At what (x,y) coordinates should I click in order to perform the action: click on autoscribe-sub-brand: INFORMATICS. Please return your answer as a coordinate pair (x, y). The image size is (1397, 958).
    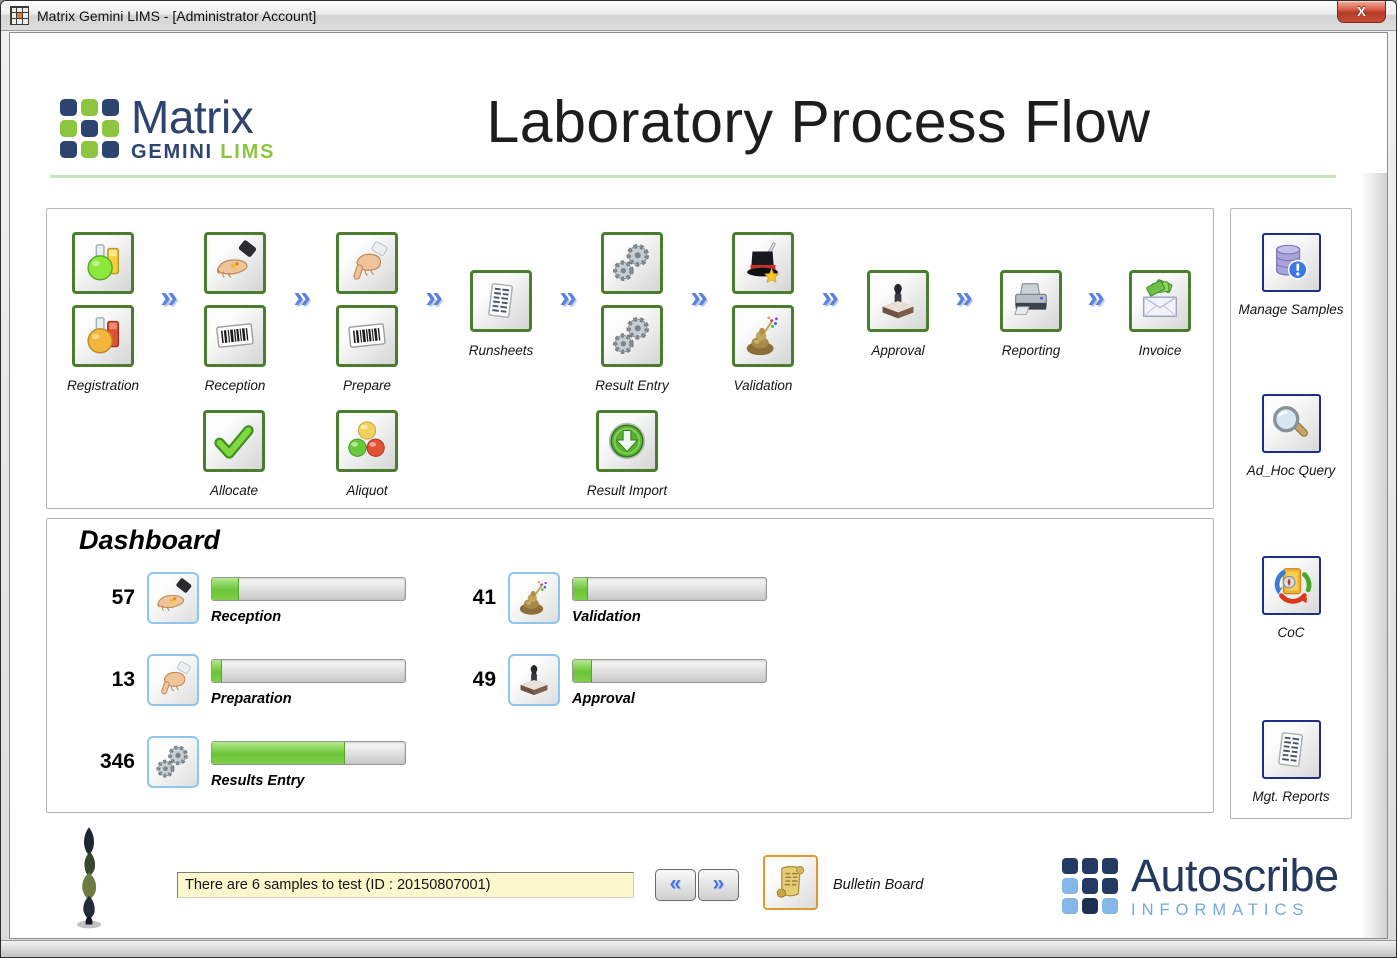
    Looking at the image, I should click on (1220, 909).